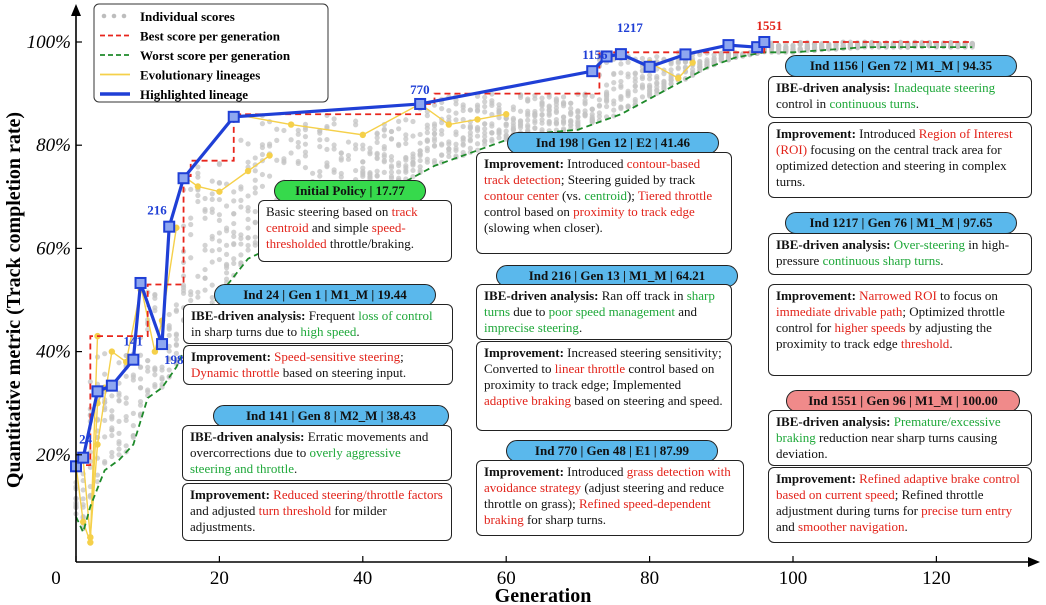  I want to click on legend-box, so click(211, 53).